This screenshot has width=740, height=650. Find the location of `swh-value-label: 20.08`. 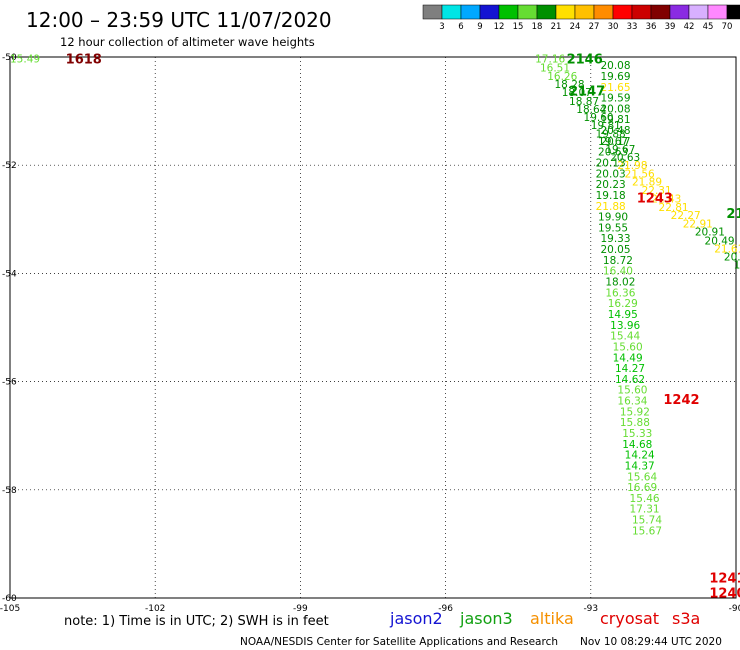

swh-value-label: 20.08 is located at coordinates (615, 109).